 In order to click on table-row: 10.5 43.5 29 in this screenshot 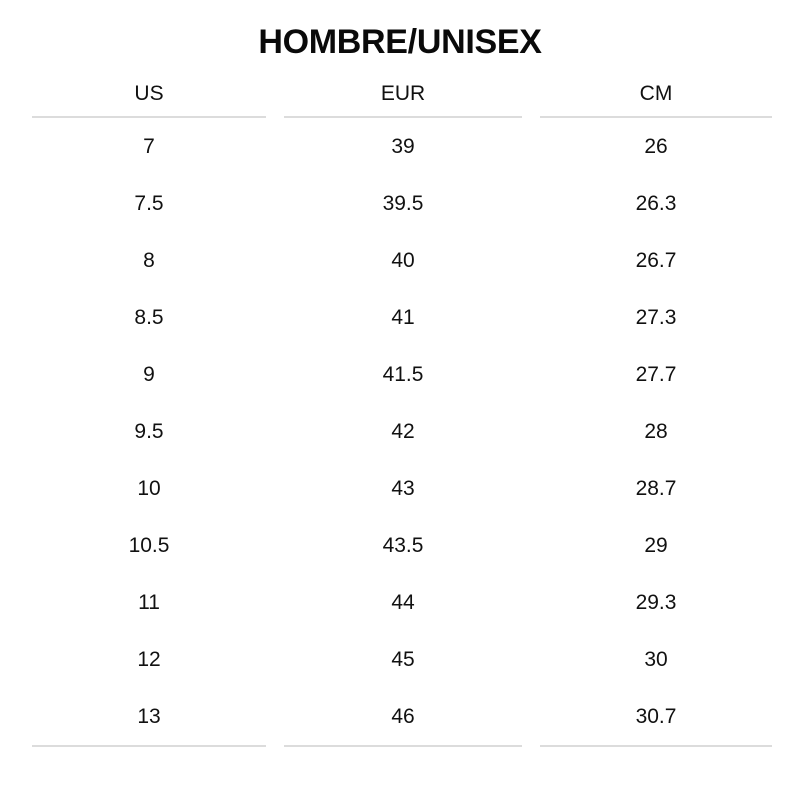, I will do `click(402, 545)`.